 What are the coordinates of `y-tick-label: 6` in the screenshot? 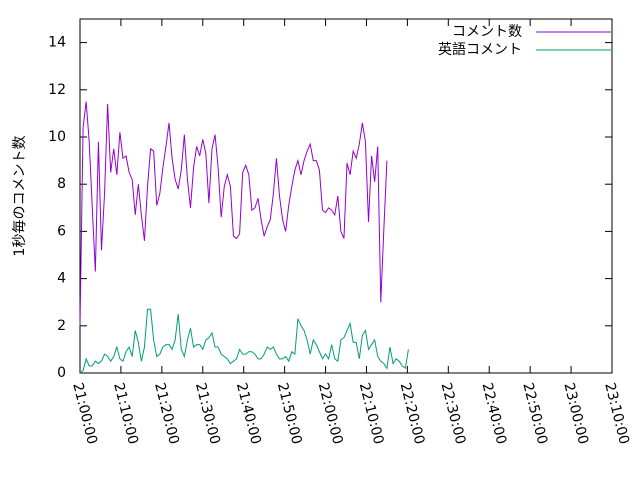 It's located at (61, 231).